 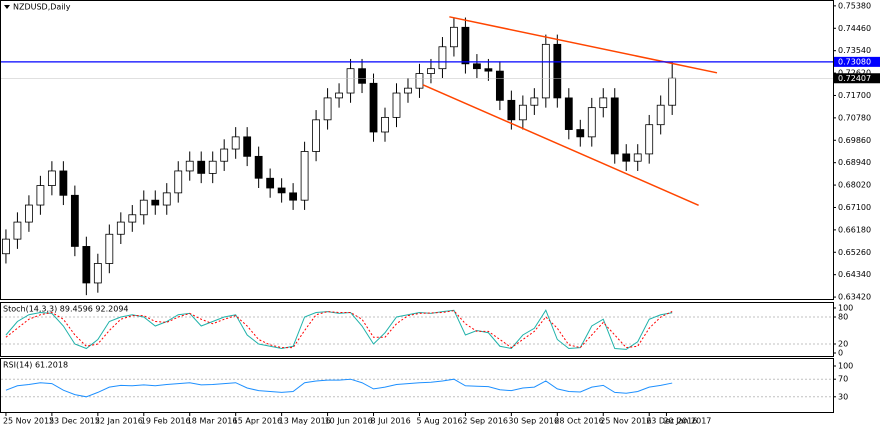 I want to click on y-tick-label: 70, so click(x=843, y=379).